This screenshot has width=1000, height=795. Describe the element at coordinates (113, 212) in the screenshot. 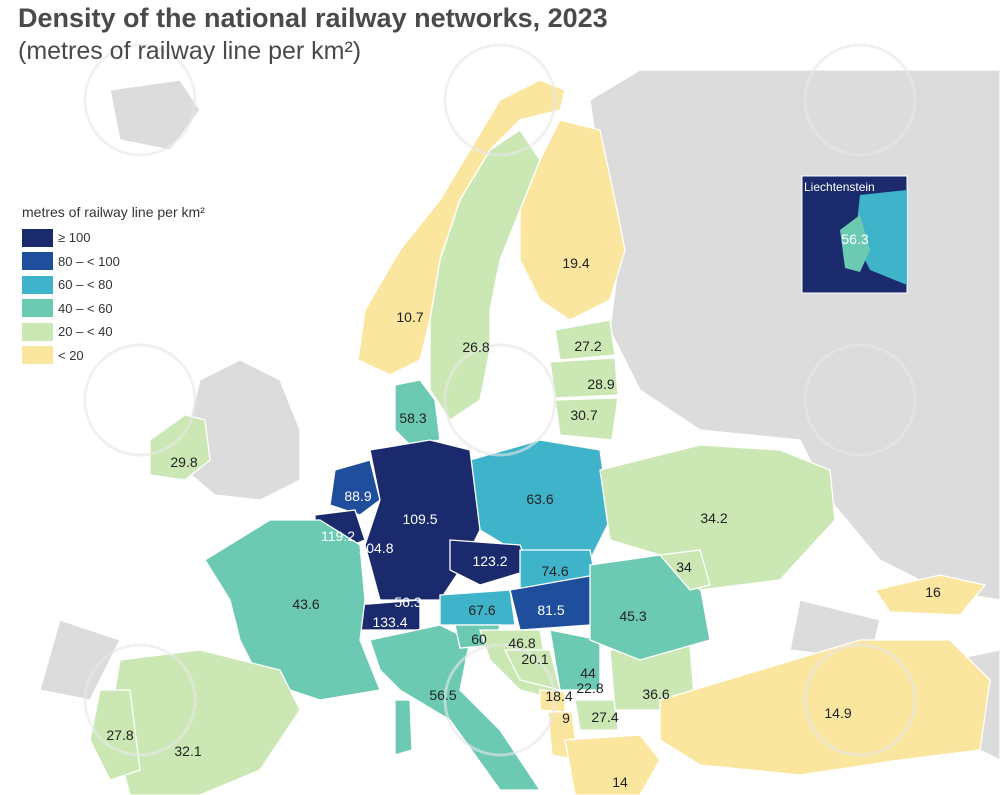

I see `legend-title: metres of railway line per km²` at that location.